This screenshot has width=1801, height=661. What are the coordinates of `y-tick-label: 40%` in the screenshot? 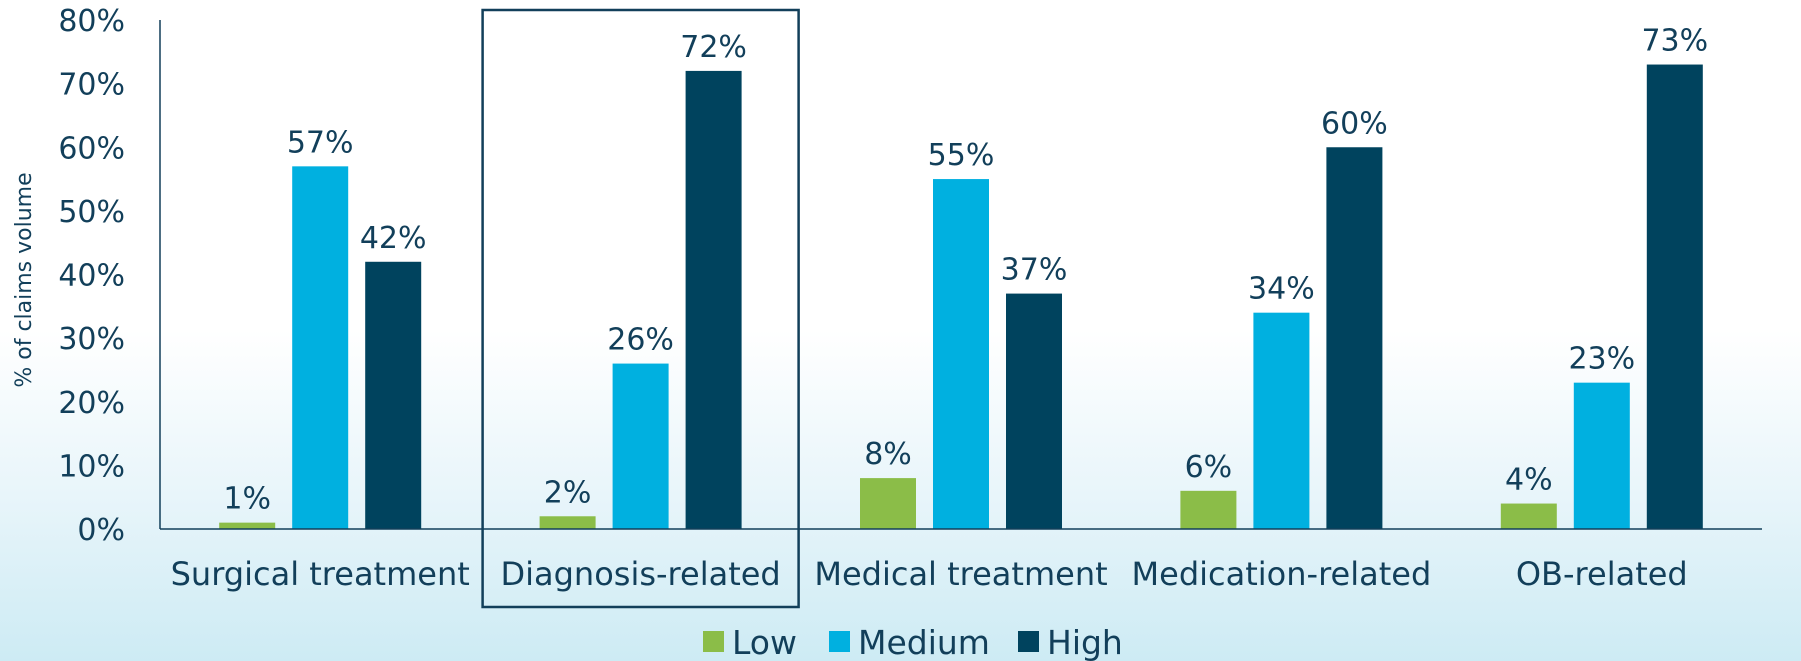 It's located at (91, 276).